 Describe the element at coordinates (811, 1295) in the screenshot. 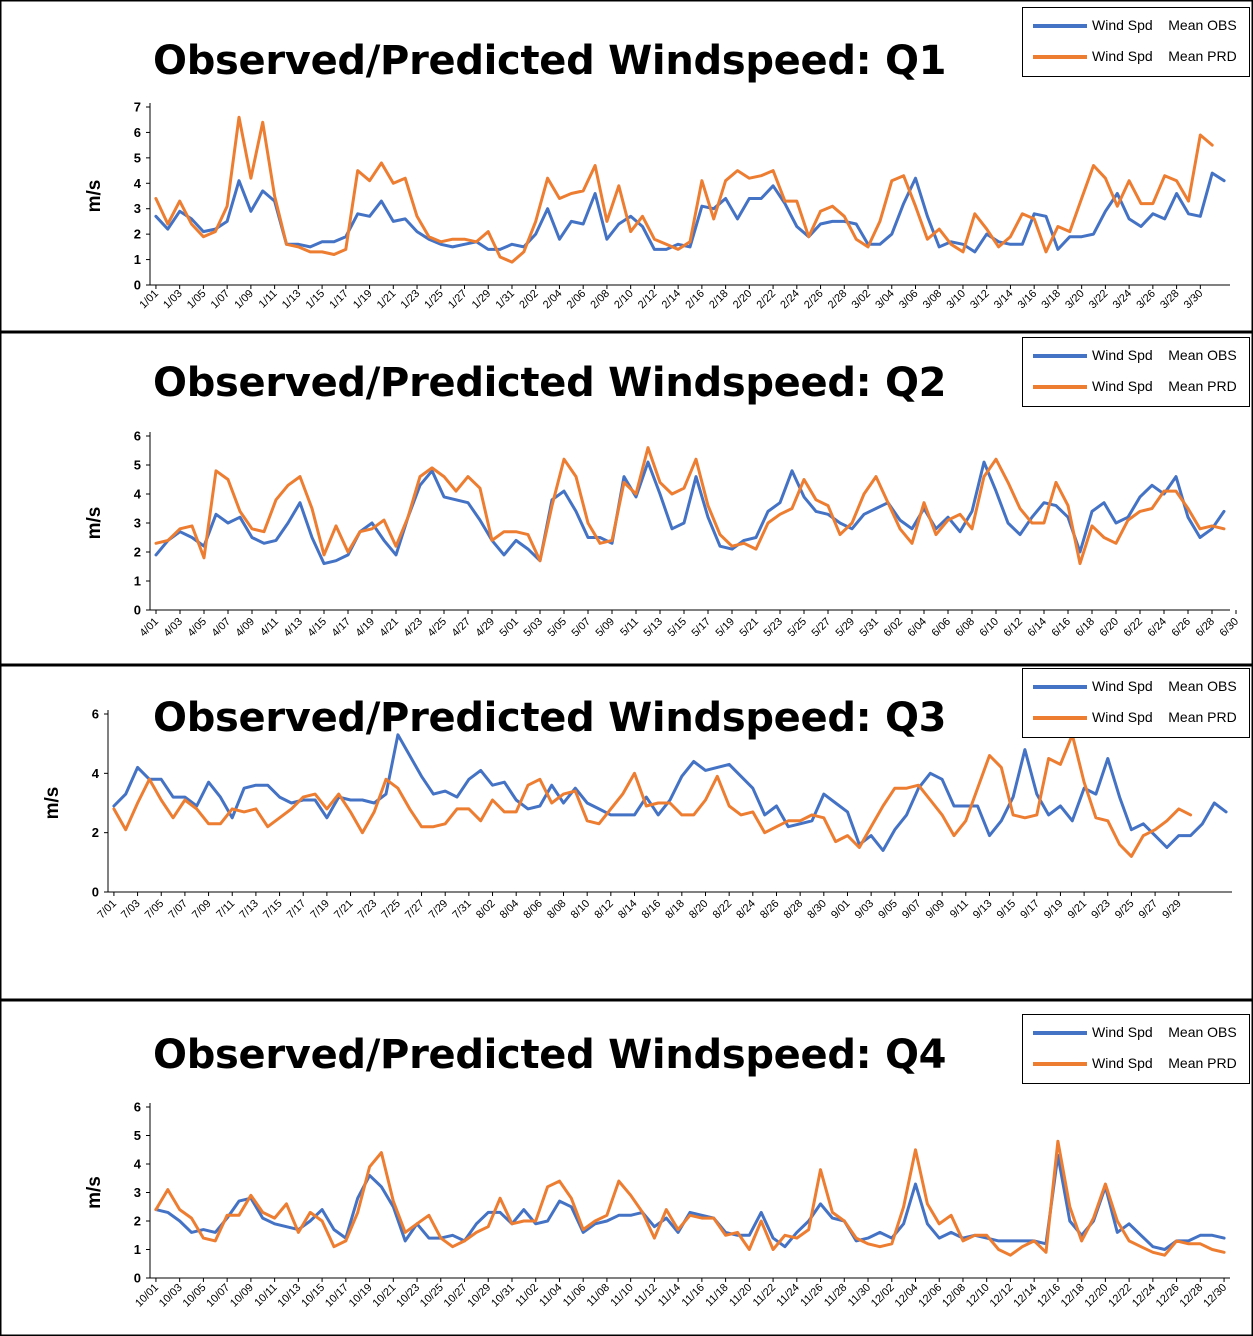

I see `x-tick-label: 11/26` at that location.